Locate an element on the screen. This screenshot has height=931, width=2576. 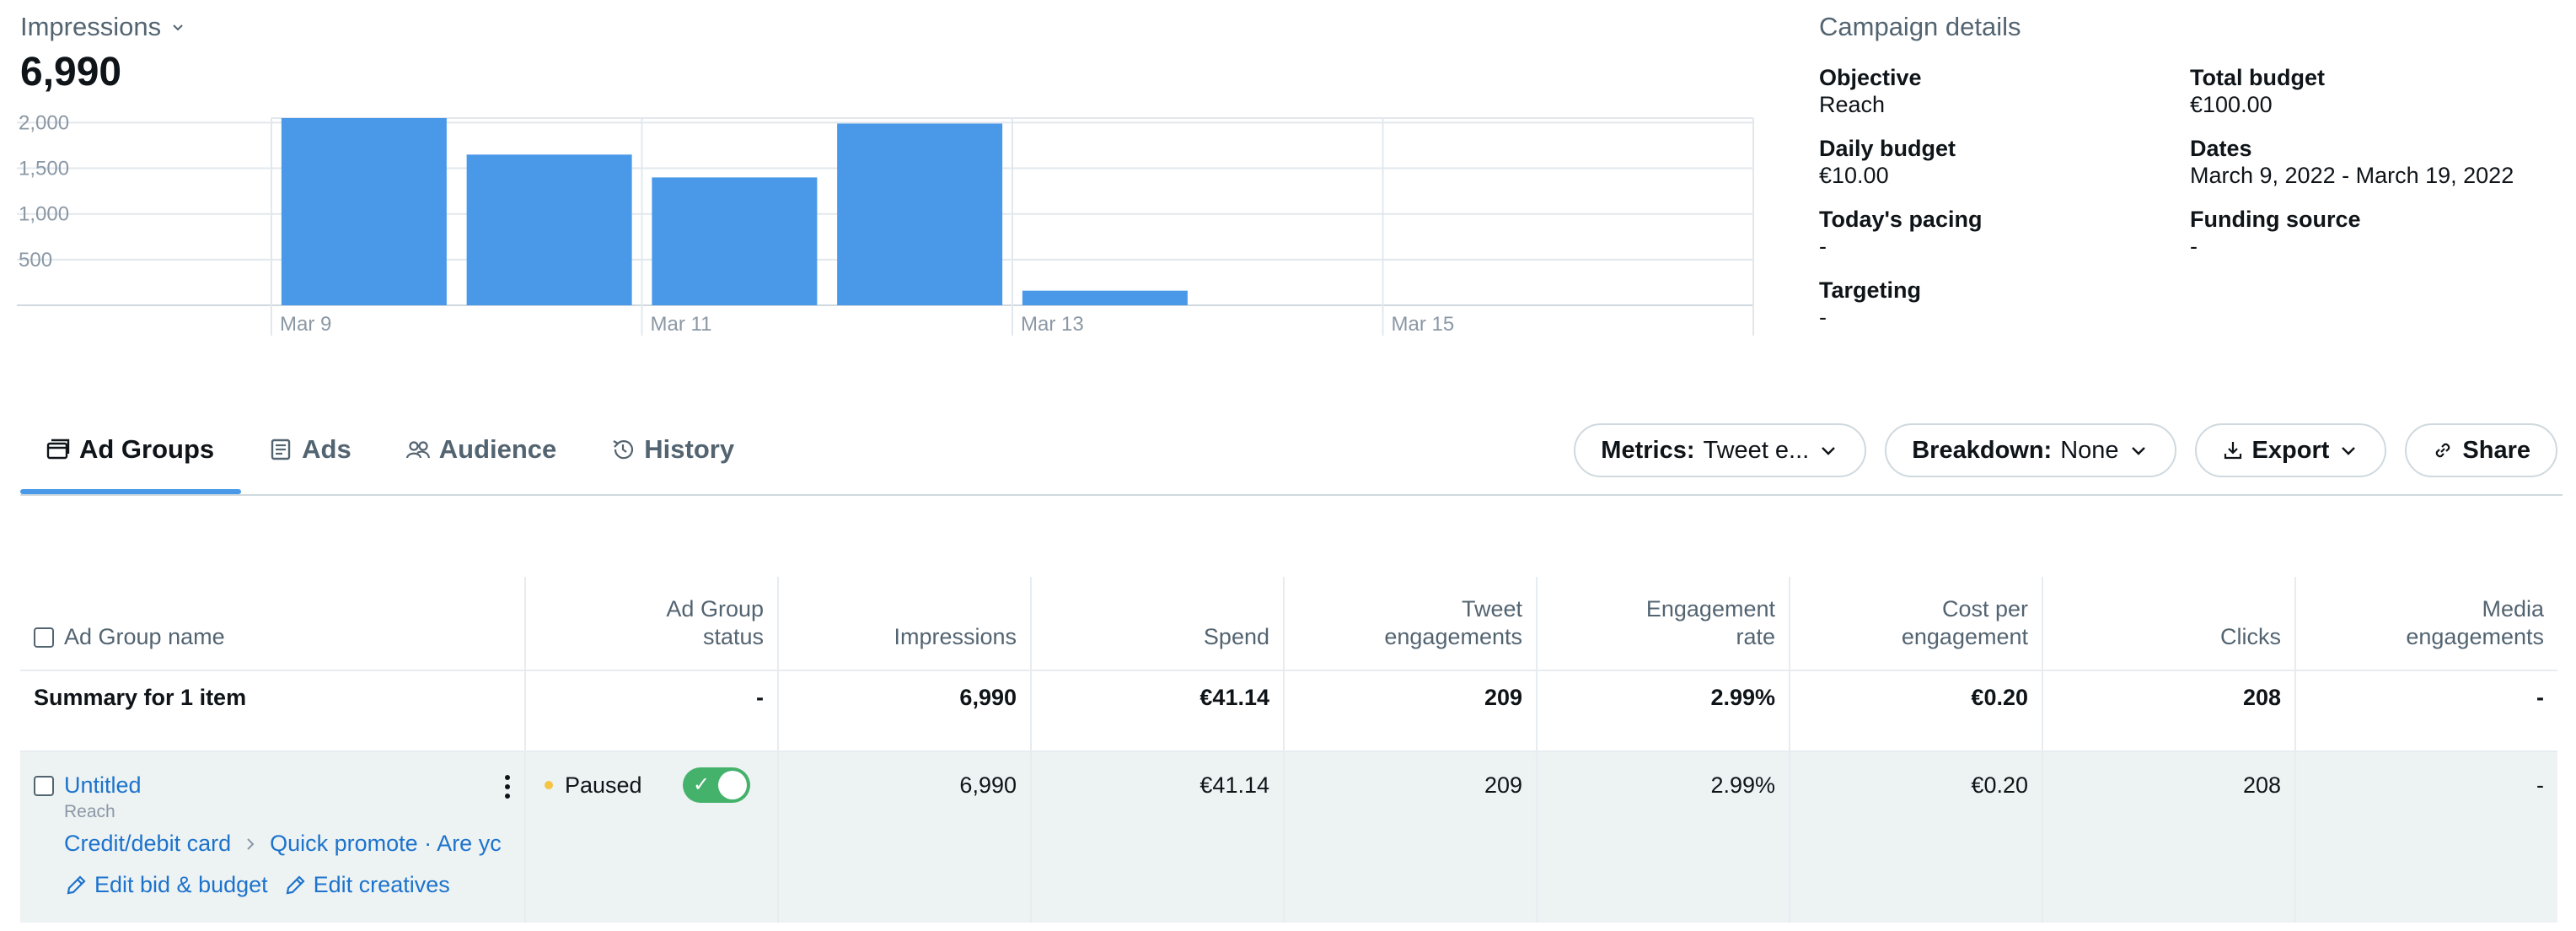
row-cost-per-engagement: €0.20 is located at coordinates (1916, 837).